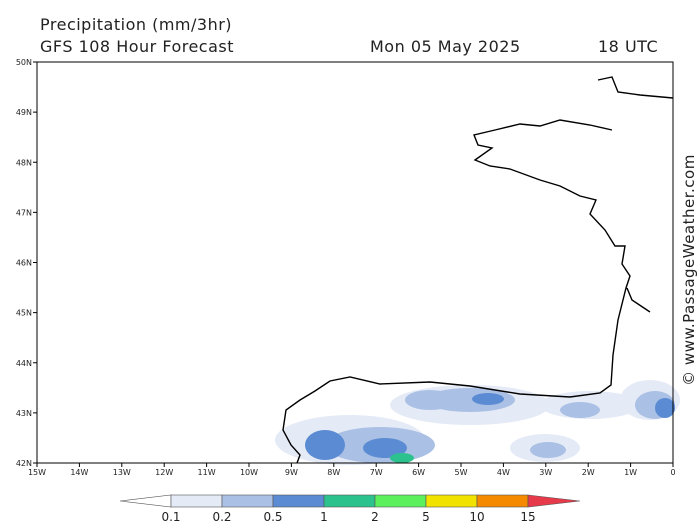  I want to click on date-label: Mon 05 May 2025, so click(445, 46).